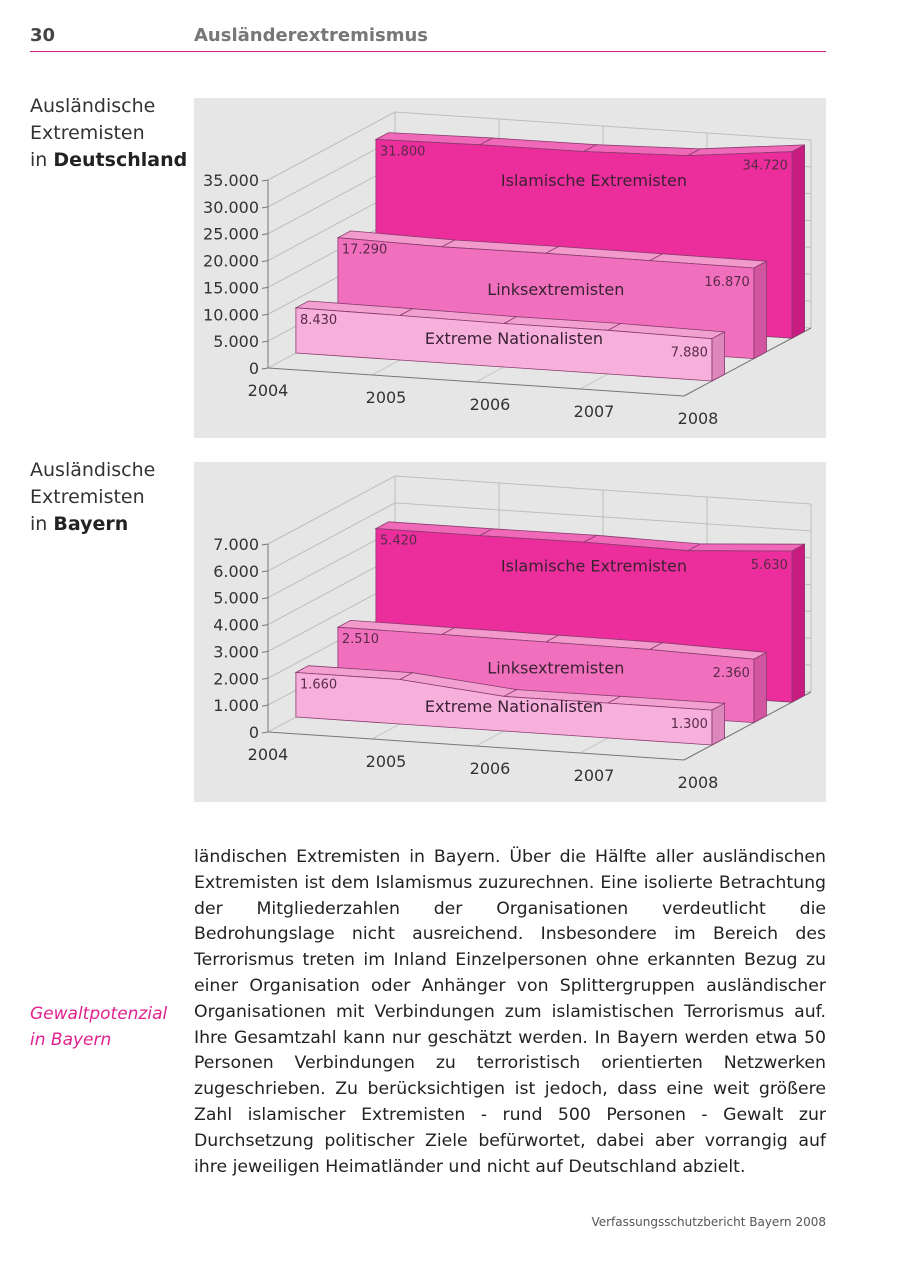  I want to click on data-label-last: 2.360, so click(731, 673).